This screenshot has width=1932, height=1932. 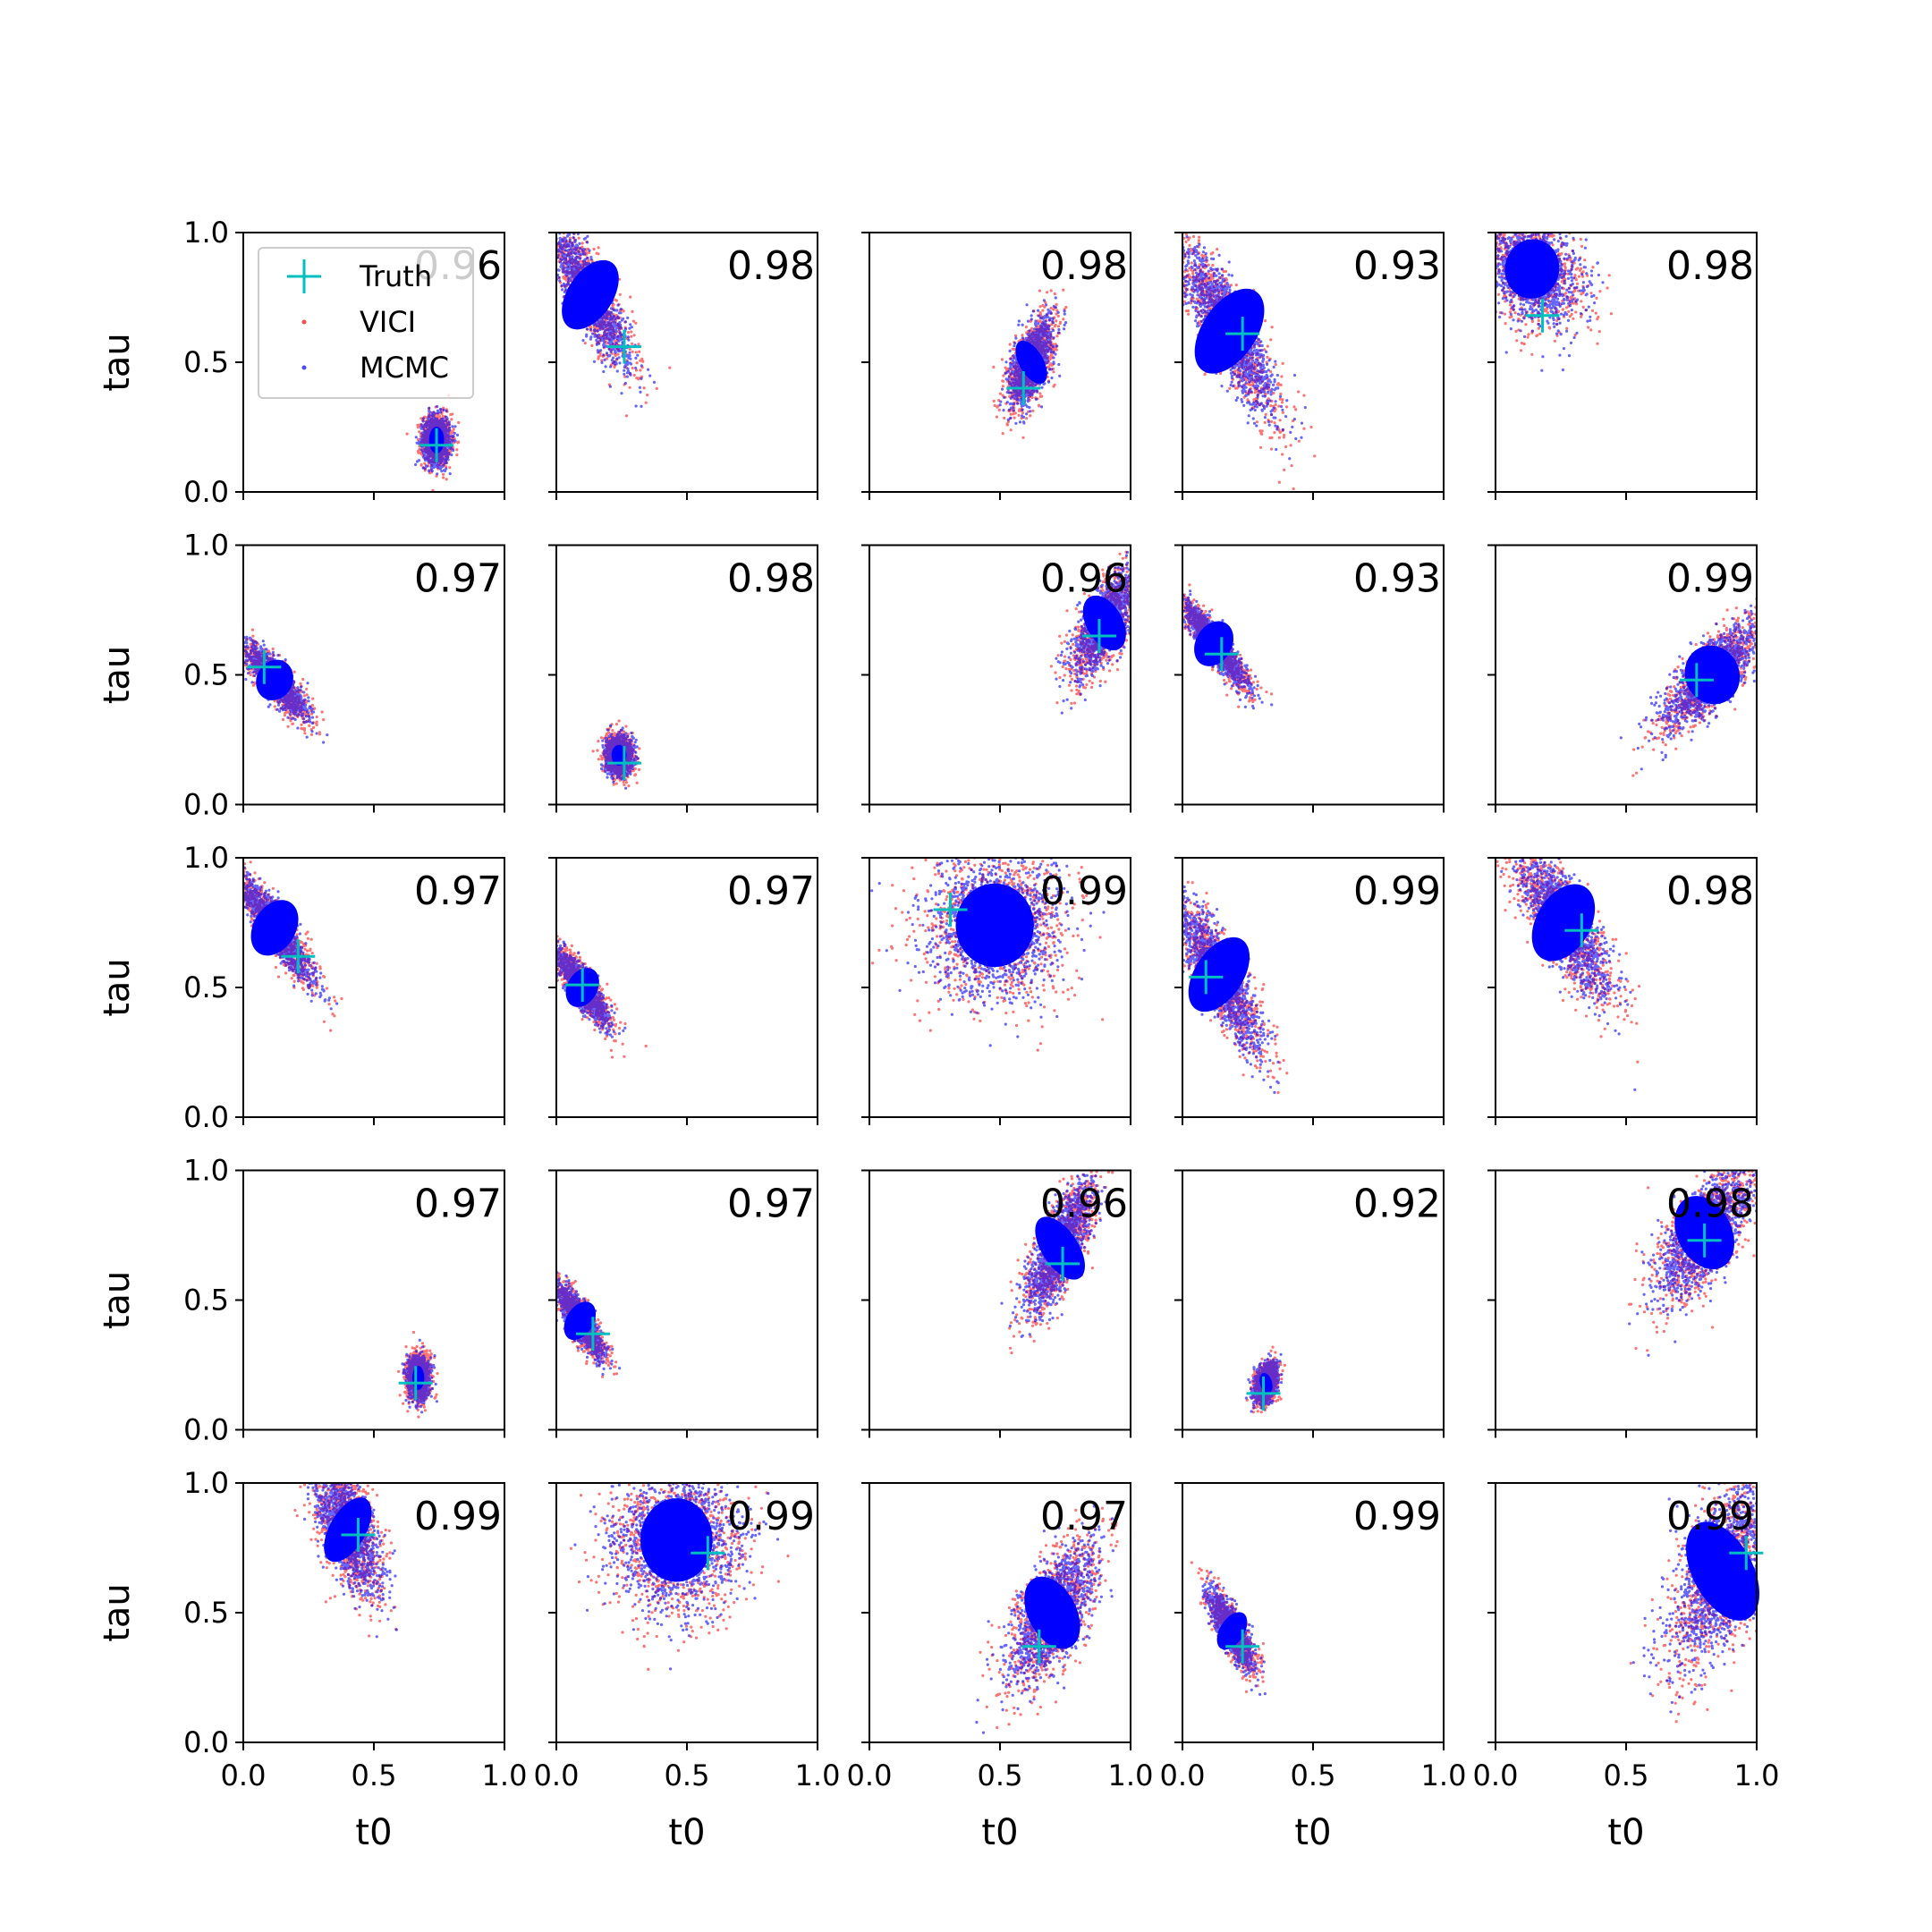 I want to click on panel-4: 0.93, so click(x=1293, y=337).